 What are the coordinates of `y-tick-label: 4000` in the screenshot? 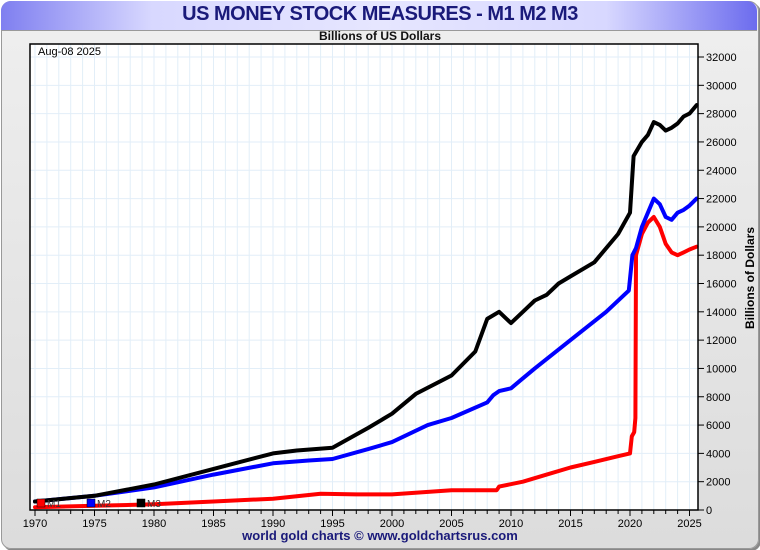 It's located at (718, 454).